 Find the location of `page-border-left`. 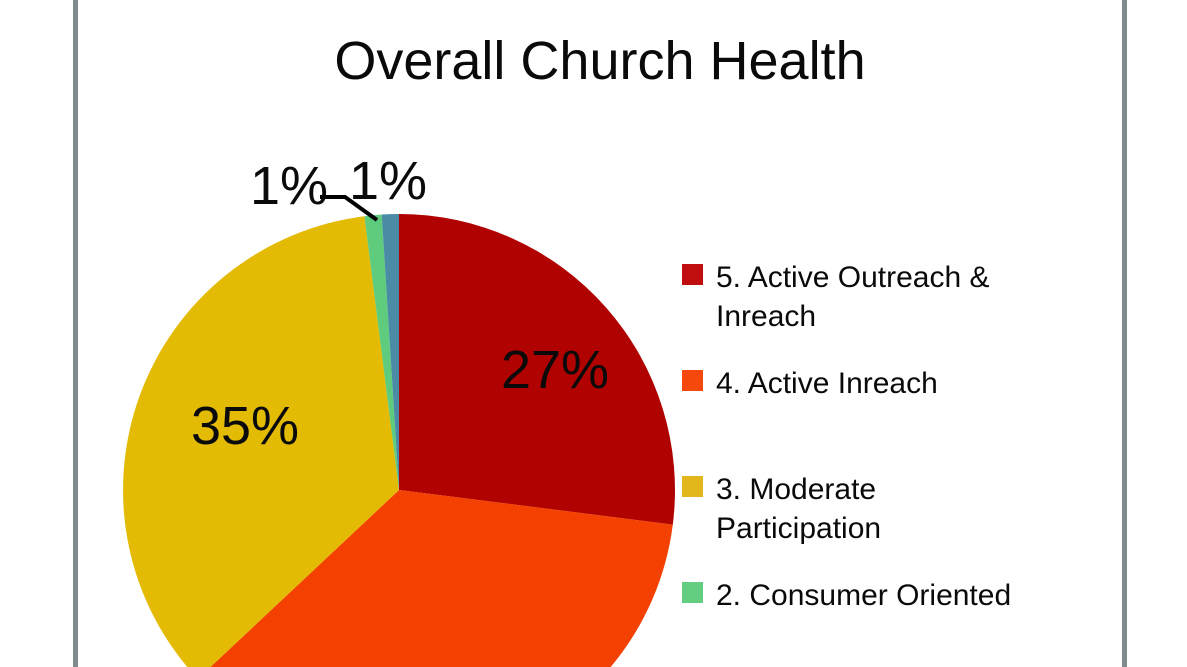

page-border-left is located at coordinates (75, 333).